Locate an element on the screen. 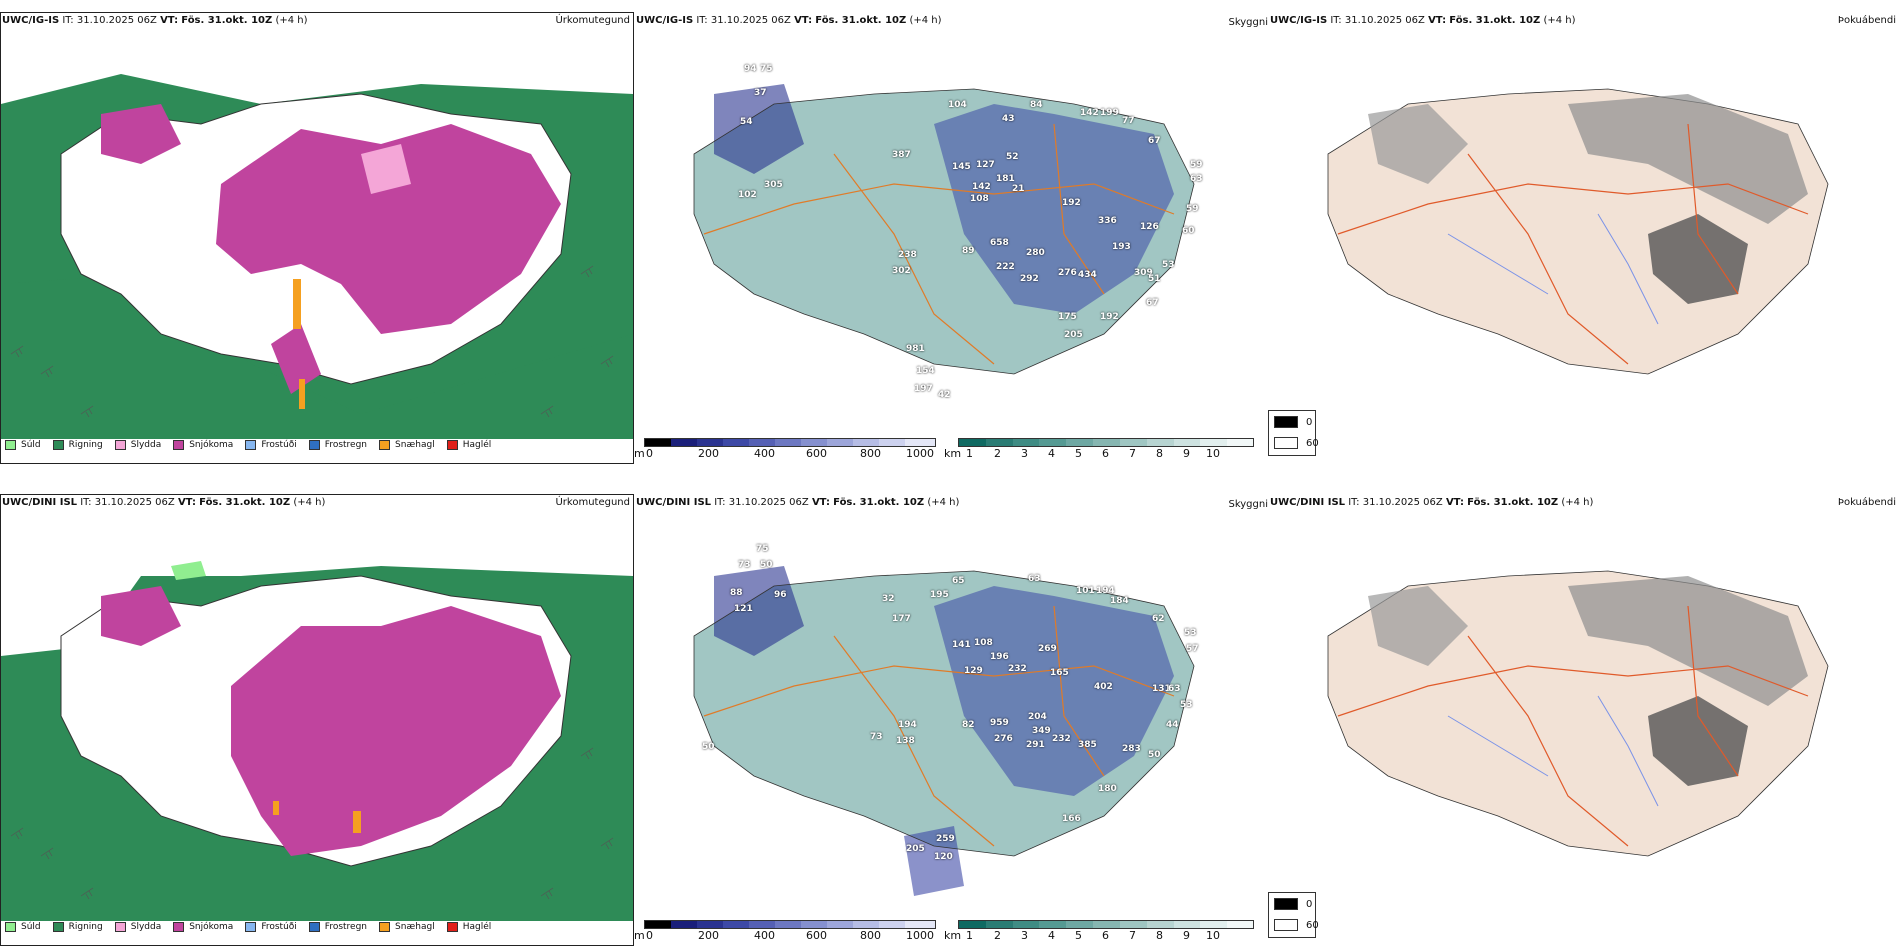 Image resolution: width=1900 pixels, height=950 pixels. row2-ceiling-colorbar: m 0 200 400 600 800 1000 is located at coordinates (789, 931).